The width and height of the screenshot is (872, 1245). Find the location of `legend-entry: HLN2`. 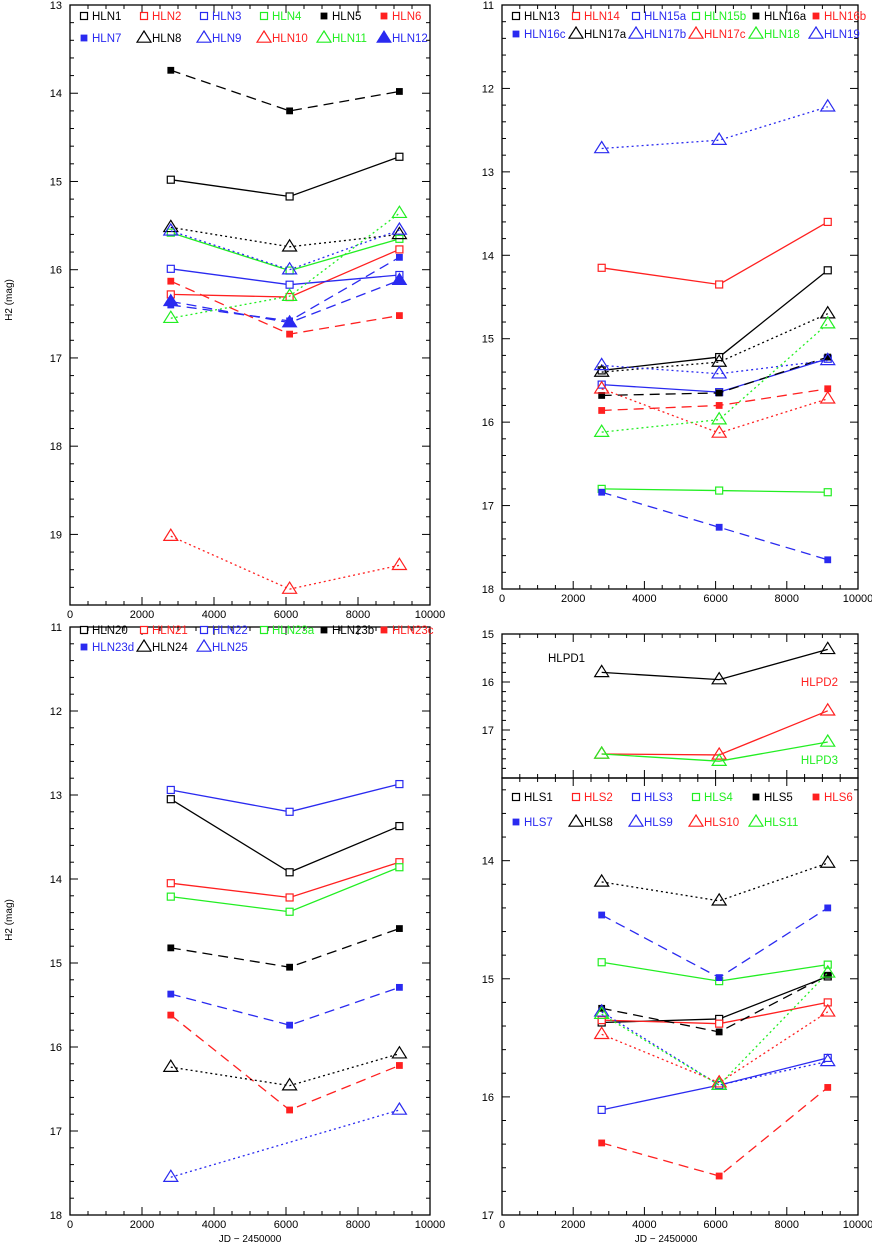

legend-entry: HLN2 is located at coordinates (160, 17).